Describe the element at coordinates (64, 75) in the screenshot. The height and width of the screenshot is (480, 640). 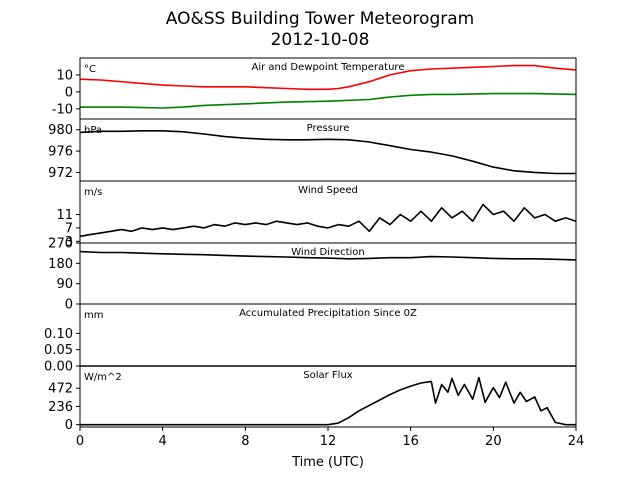
I see `y-tick-label-temp: 10` at that location.